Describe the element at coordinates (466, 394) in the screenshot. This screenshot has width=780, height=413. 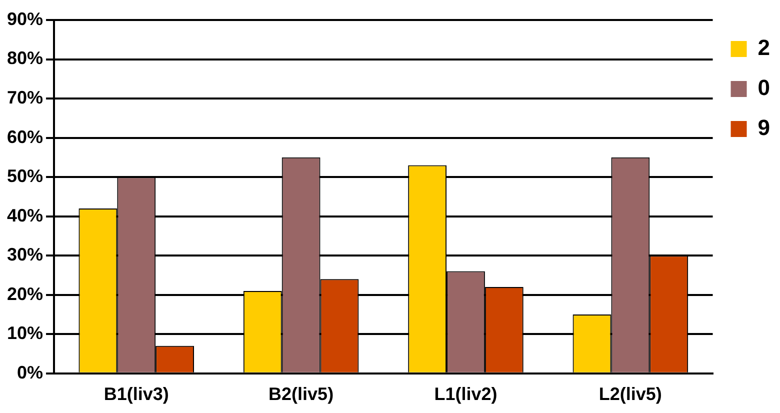
I see `x-tick-label: L1(liv2)` at that location.